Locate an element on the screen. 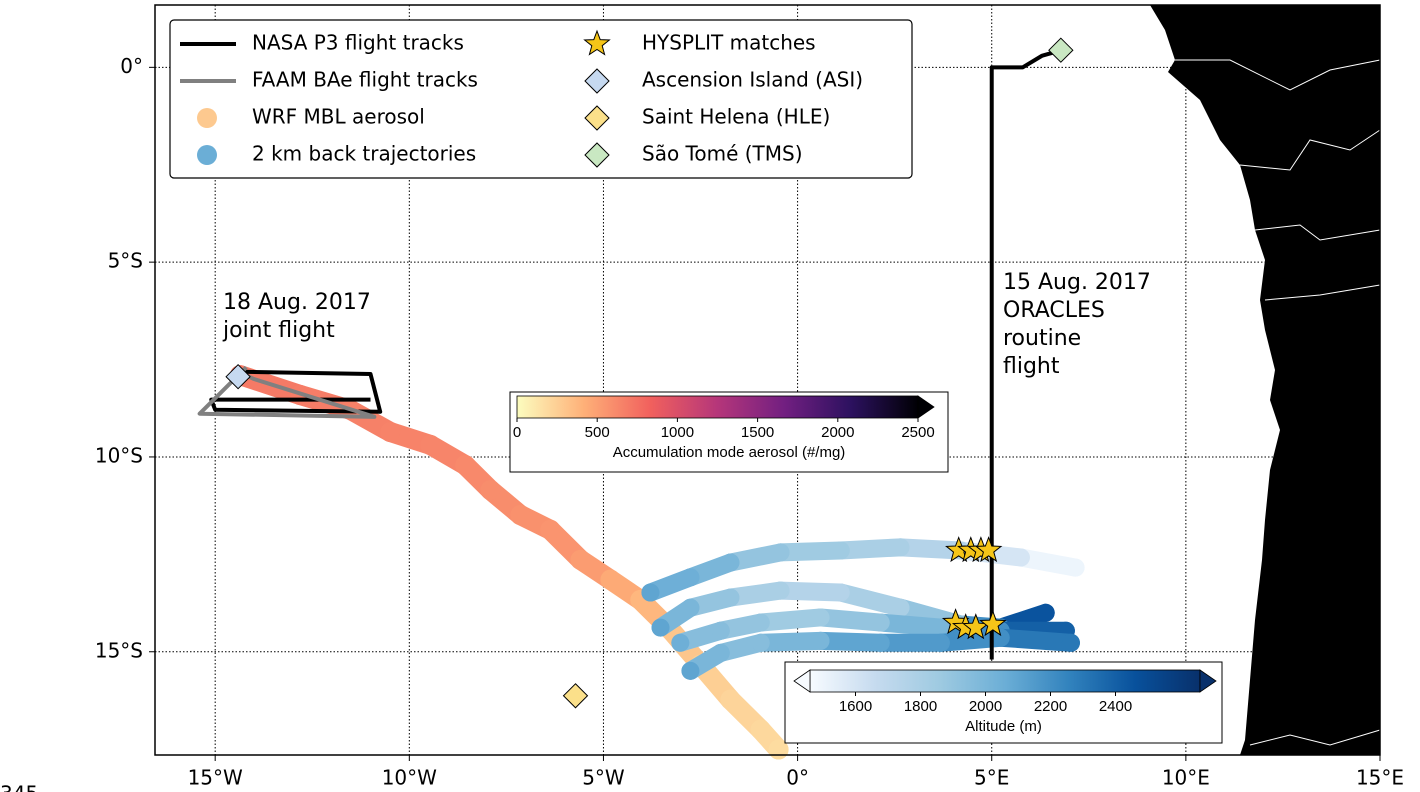 Image resolution: width=1420 pixels, height=792 pixels. x-tick-label: 5°E is located at coordinates (991, 778).